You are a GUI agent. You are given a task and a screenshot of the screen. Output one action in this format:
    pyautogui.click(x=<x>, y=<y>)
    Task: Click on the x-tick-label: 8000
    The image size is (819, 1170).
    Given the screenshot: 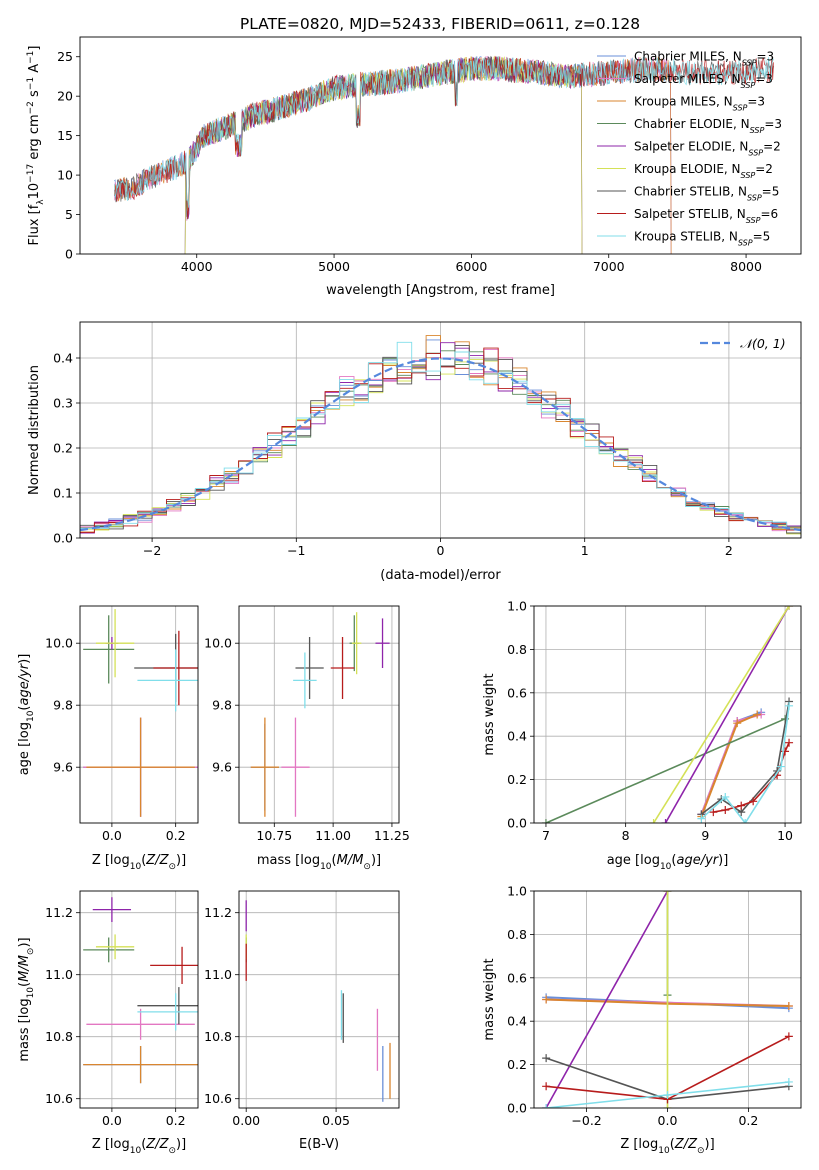 What is the action you would take?
    pyautogui.click(x=746, y=266)
    